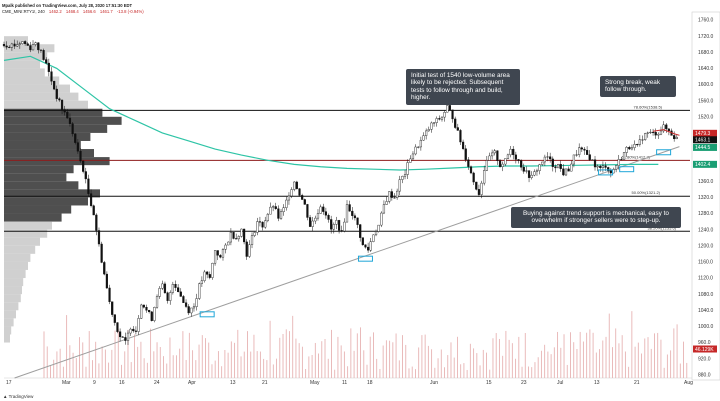 The width and height of the screenshot is (720, 401). I want to click on price-tick-label: 1280.0, so click(706, 214).